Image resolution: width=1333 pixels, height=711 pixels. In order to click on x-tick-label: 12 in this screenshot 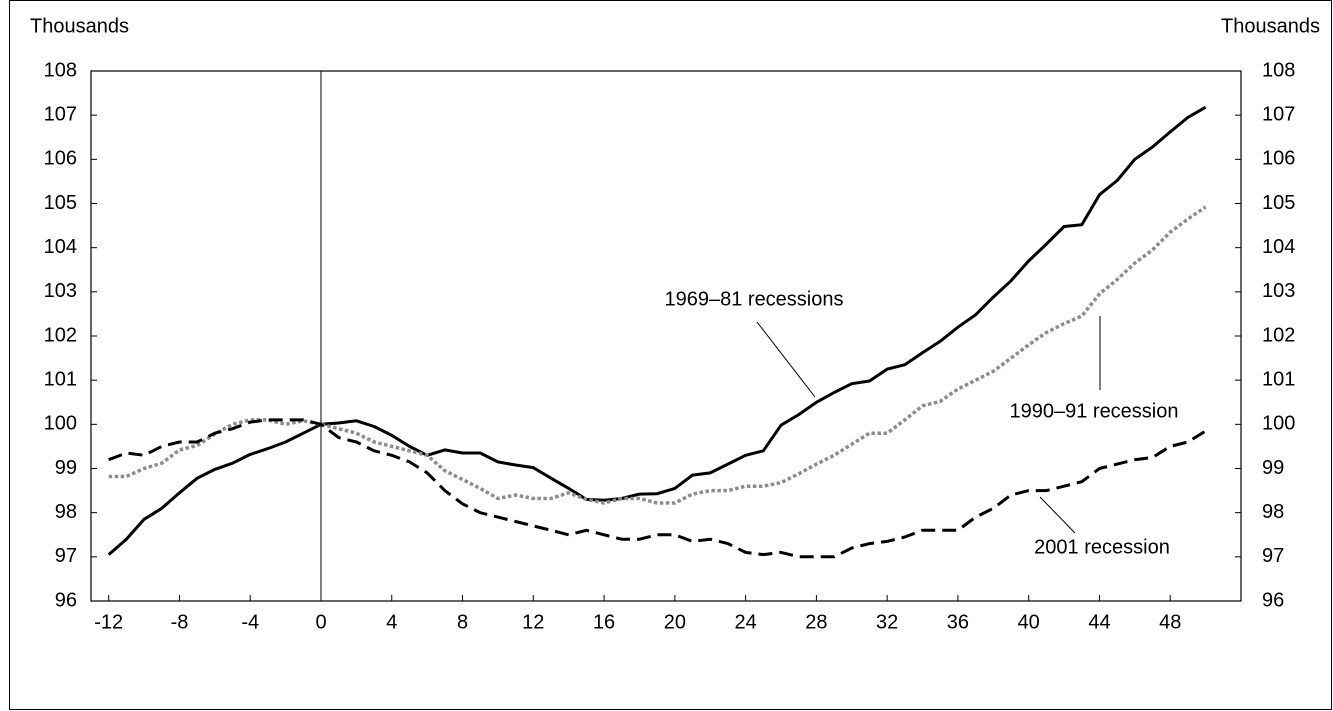, I will do `click(533, 622)`.